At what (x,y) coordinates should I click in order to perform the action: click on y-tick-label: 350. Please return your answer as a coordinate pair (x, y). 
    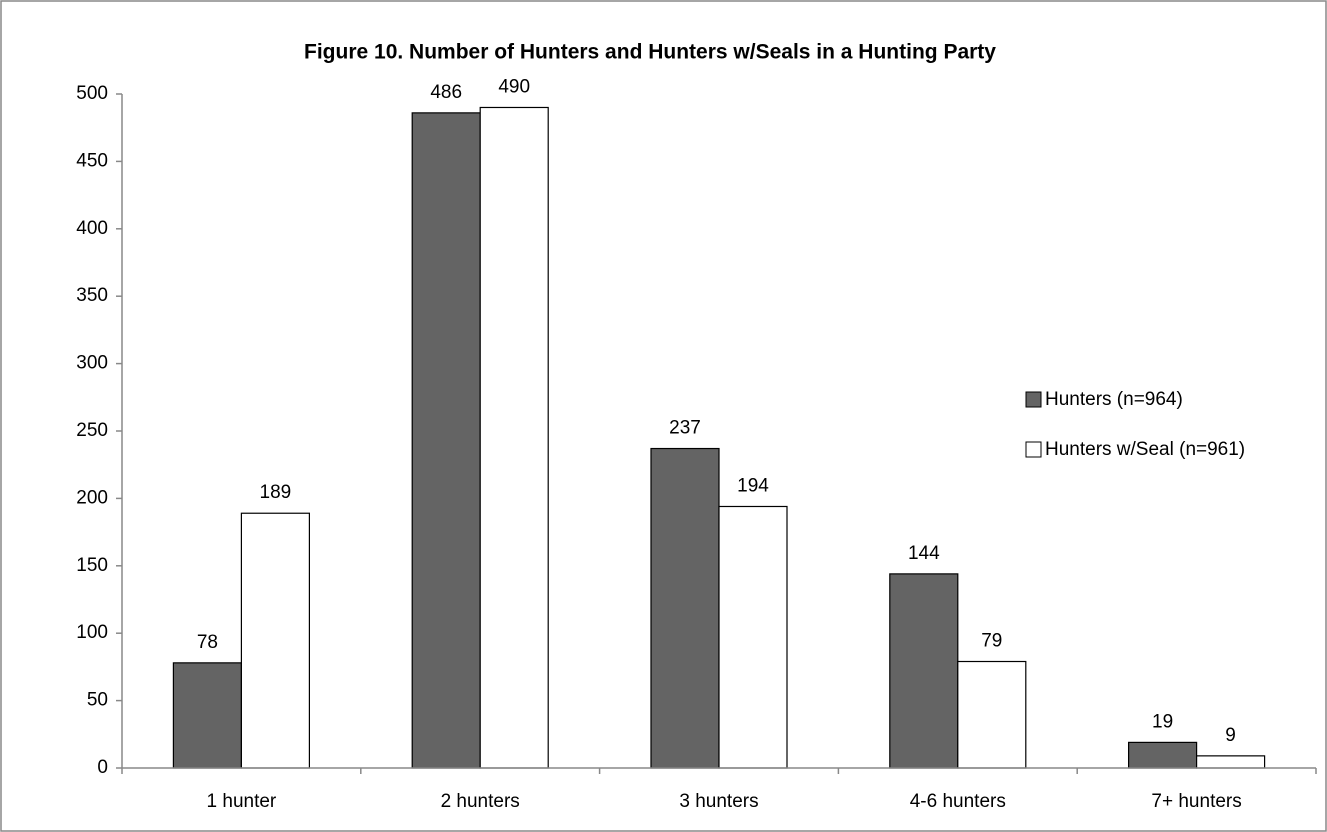
    Looking at the image, I should click on (92, 295).